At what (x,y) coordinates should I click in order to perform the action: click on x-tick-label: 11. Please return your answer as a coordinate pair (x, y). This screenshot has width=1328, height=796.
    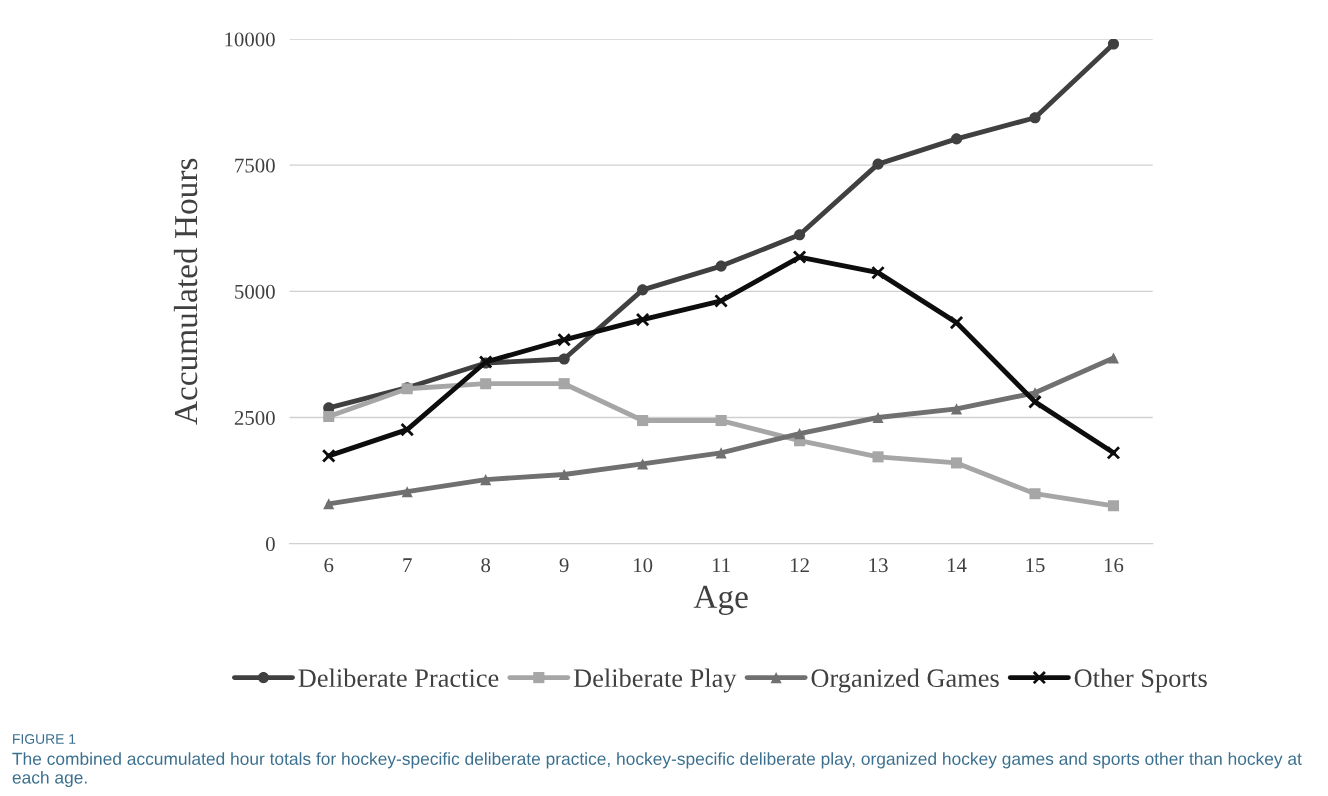
    Looking at the image, I should click on (721, 565).